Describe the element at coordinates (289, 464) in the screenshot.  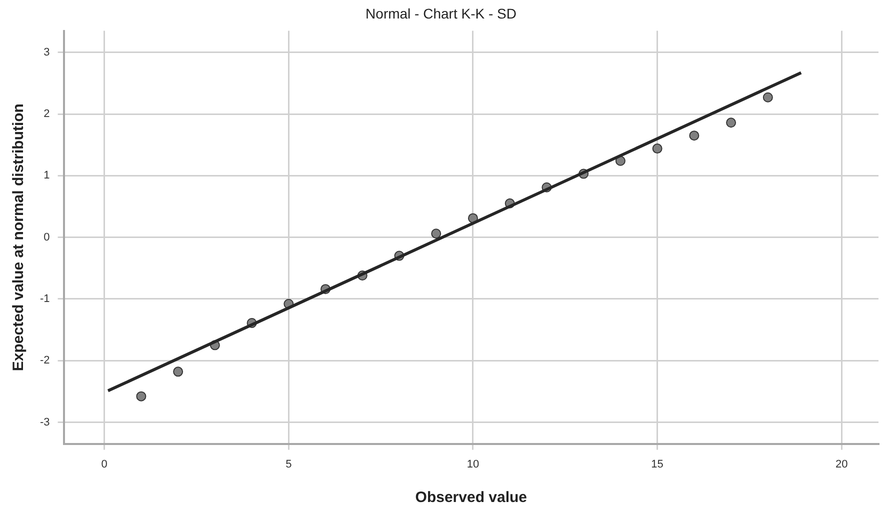
I see `x-tick-label: 5` at that location.